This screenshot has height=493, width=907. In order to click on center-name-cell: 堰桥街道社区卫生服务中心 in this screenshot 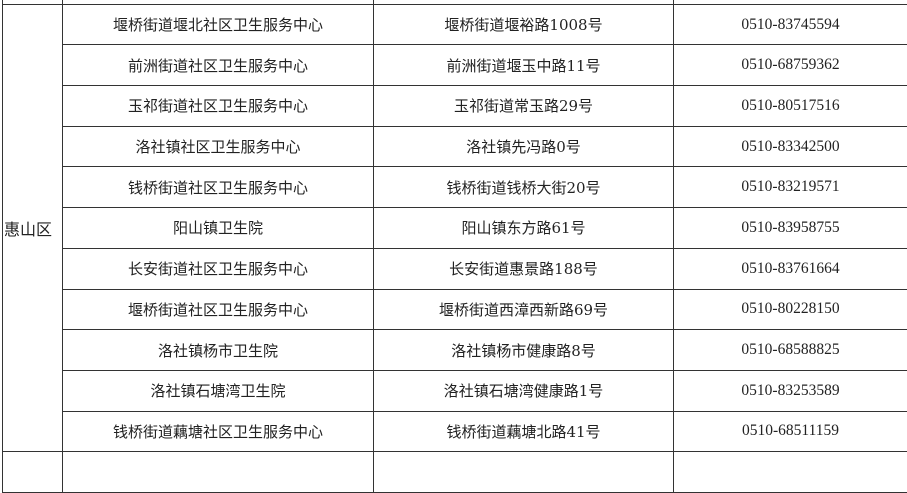, I will do `click(218, 309)`.